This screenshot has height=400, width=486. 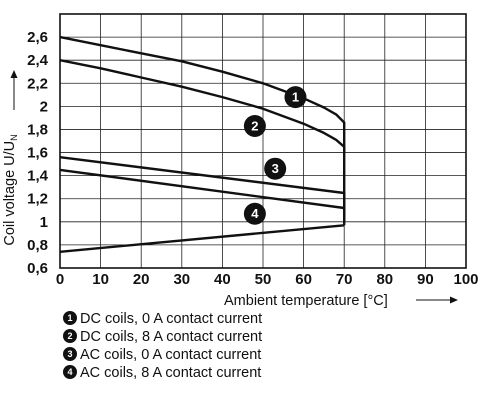 What do you see at coordinates (37, 83) in the screenshot?
I see `y-tick-label: 2,2` at bounding box center [37, 83].